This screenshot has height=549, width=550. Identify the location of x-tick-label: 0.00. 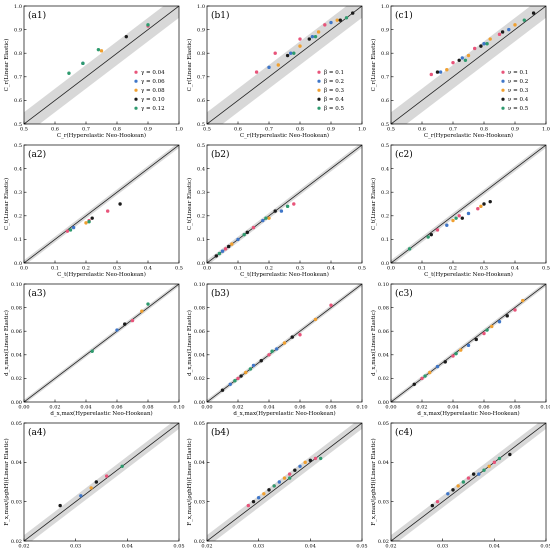
(390, 408).